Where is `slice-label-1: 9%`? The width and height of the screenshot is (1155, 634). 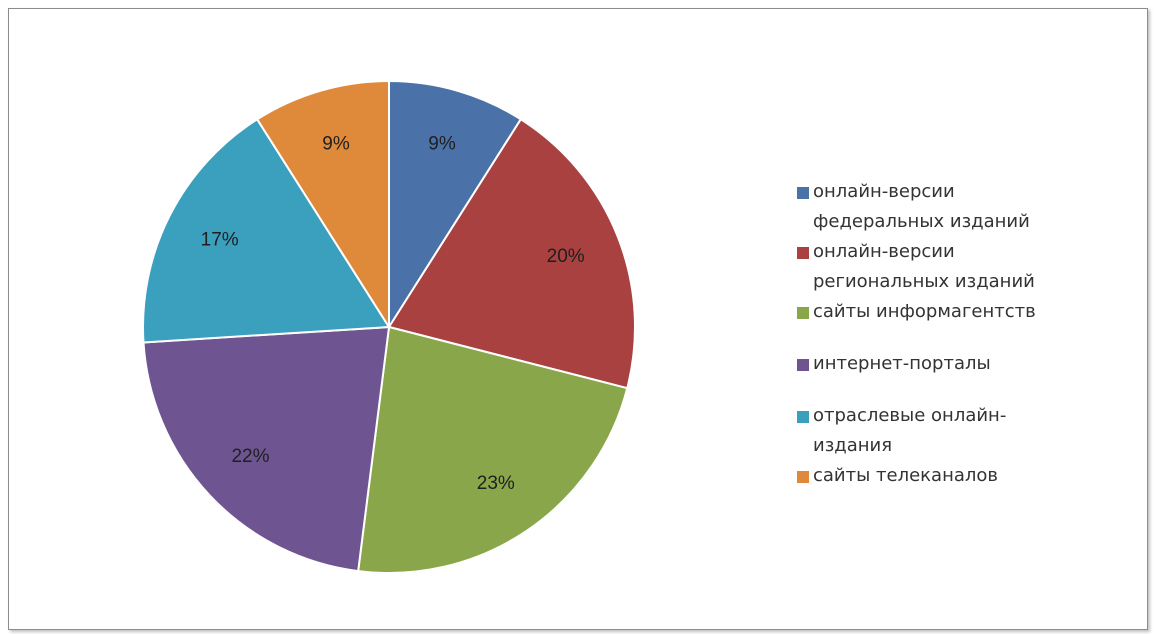 slice-label-1: 9% is located at coordinates (442, 144).